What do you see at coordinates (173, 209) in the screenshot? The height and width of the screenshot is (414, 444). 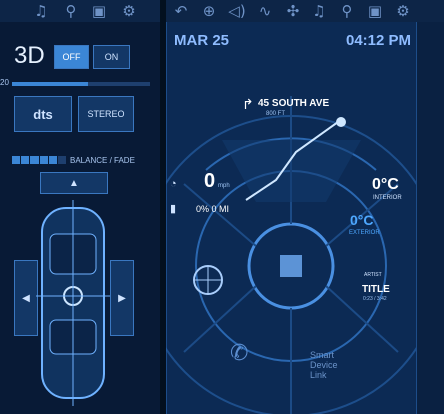 I see `battery-icon: ▮` at bounding box center [173, 209].